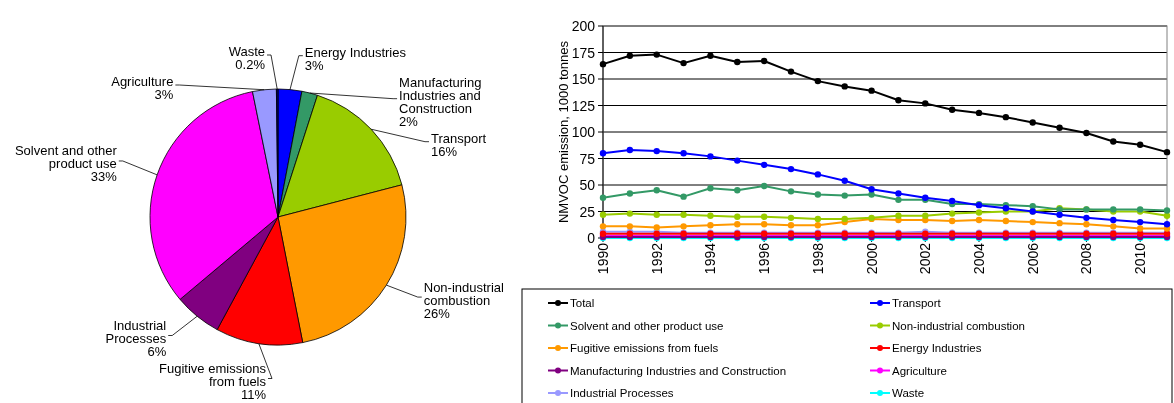  What do you see at coordinates (250, 64) in the screenshot?
I see `data-label: 0.2%` at bounding box center [250, 64].